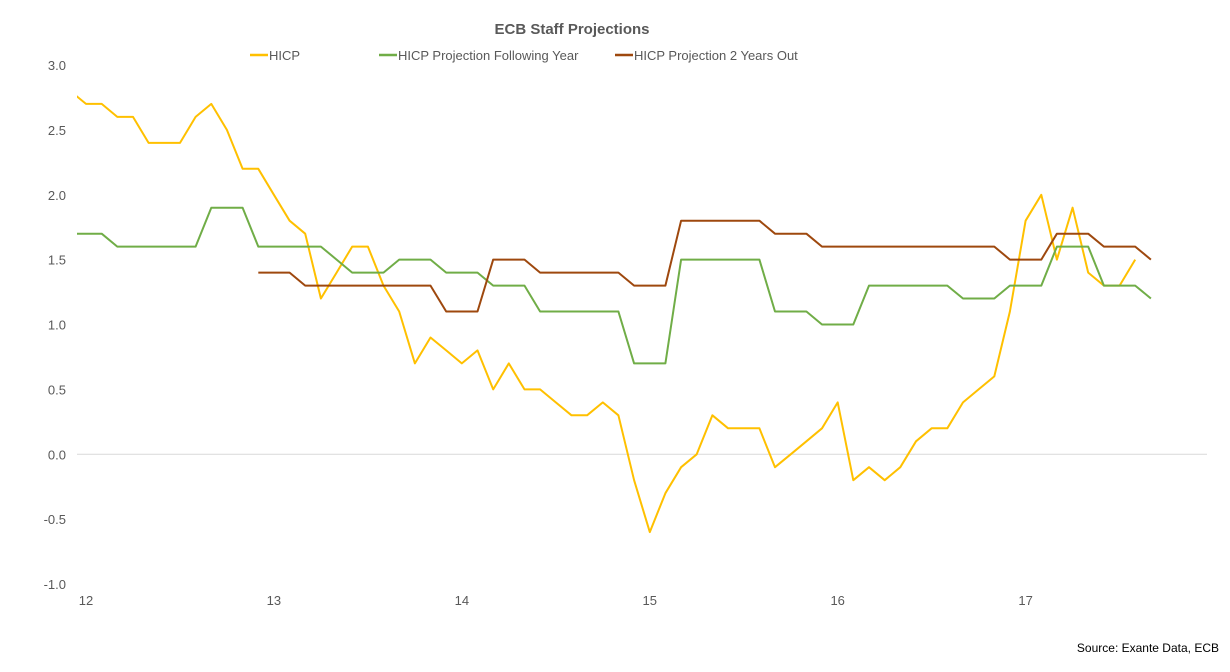  I want to click on legend-item: HICP, so click(275, 55).